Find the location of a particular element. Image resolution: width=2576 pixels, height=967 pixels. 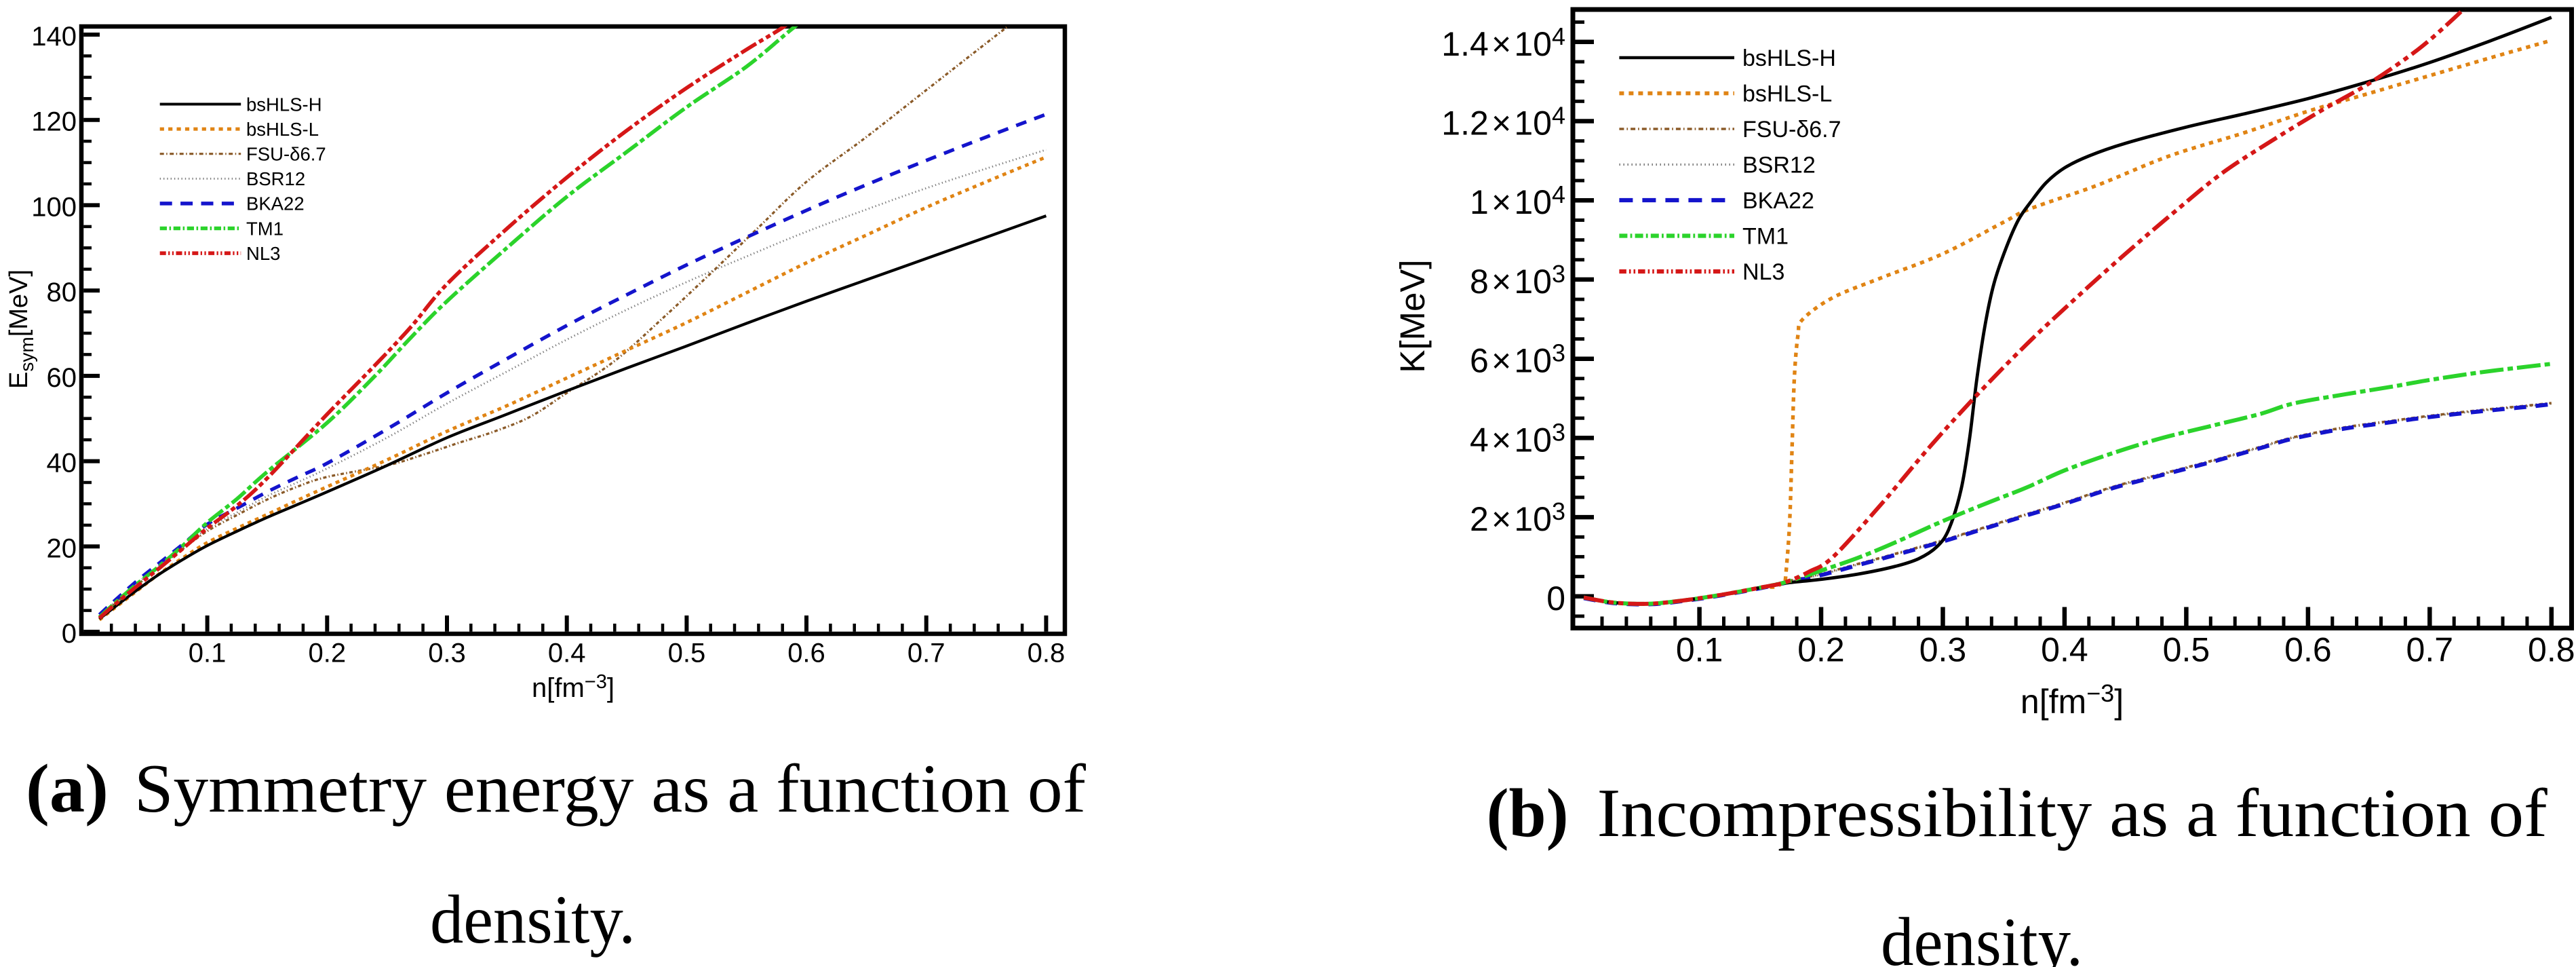

svg-text: 6 × 10³ is located at coordinates (1517, 359).